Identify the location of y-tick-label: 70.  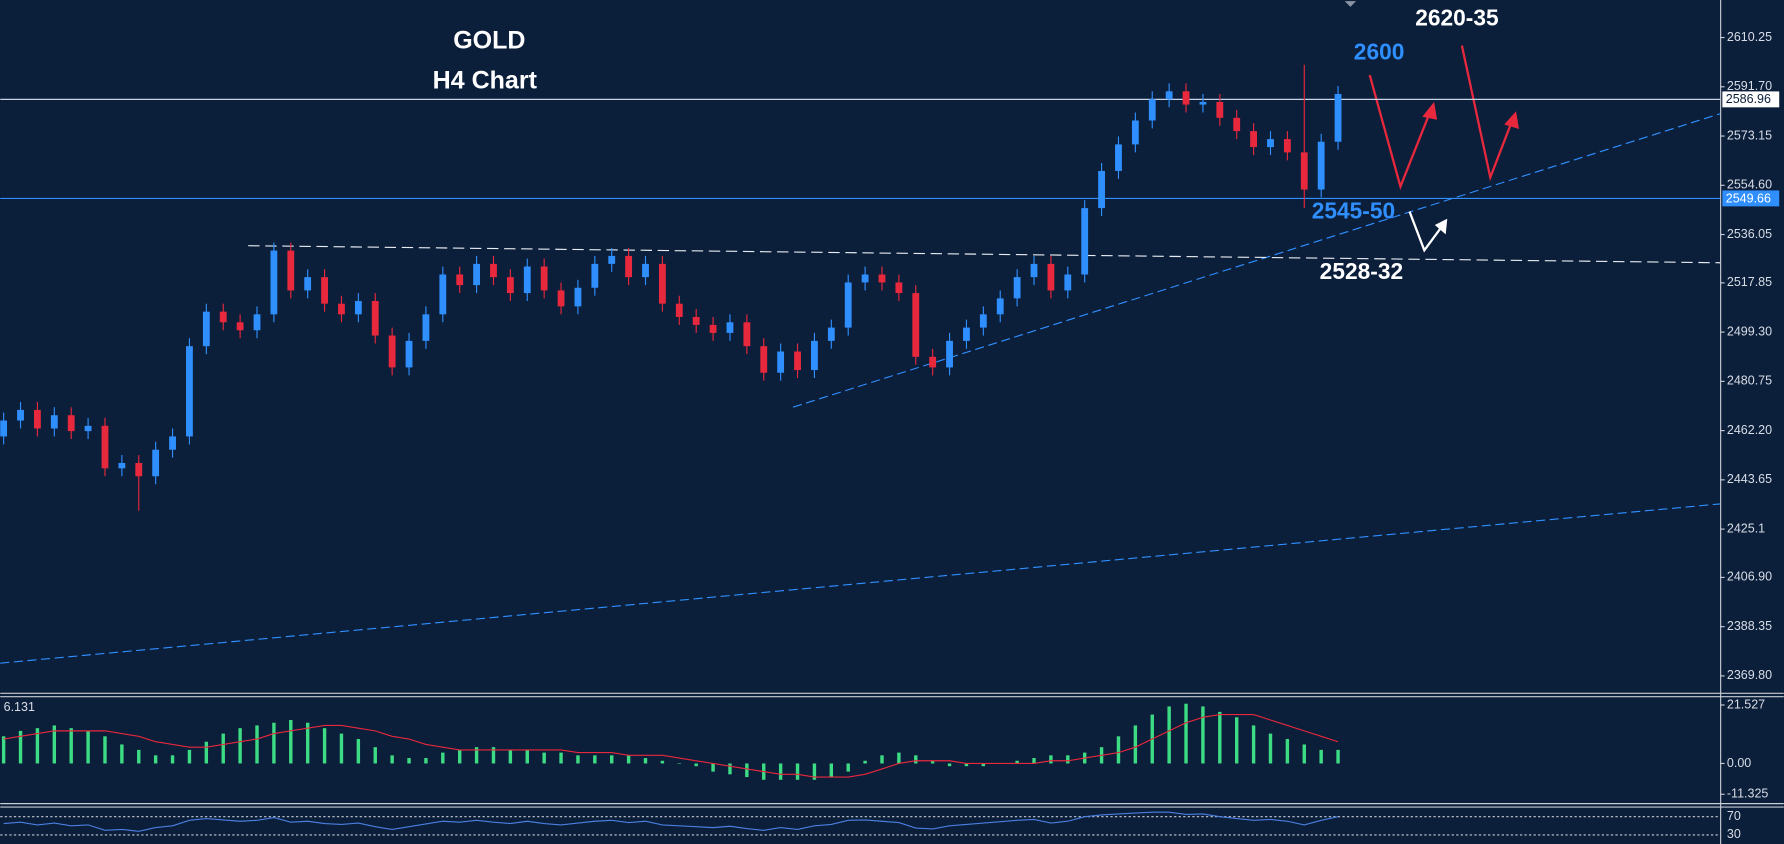
(1734, 816).